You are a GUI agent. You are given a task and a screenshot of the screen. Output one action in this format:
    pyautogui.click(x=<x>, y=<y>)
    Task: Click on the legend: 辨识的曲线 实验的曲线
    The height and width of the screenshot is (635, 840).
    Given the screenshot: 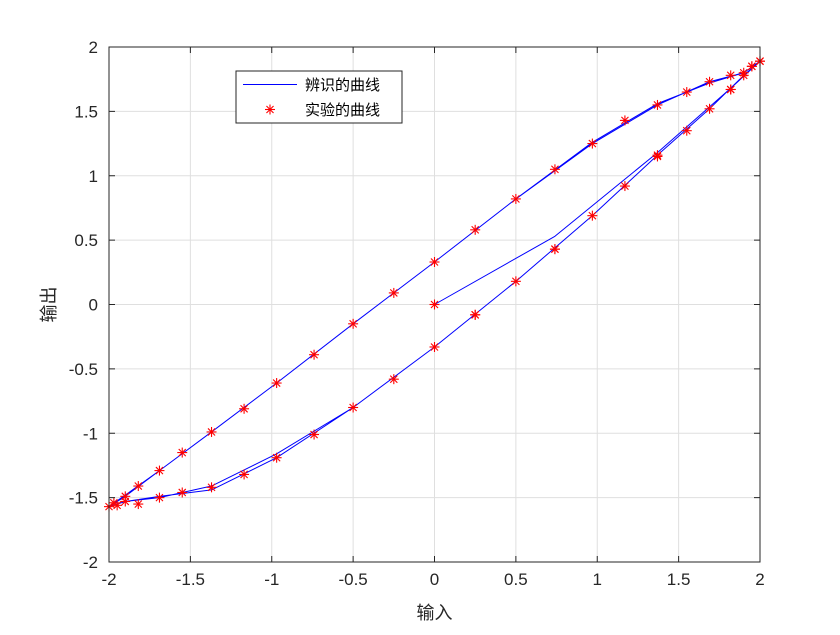 What is the action you would take?
    pyautogui.click(x=319, y=97)
    